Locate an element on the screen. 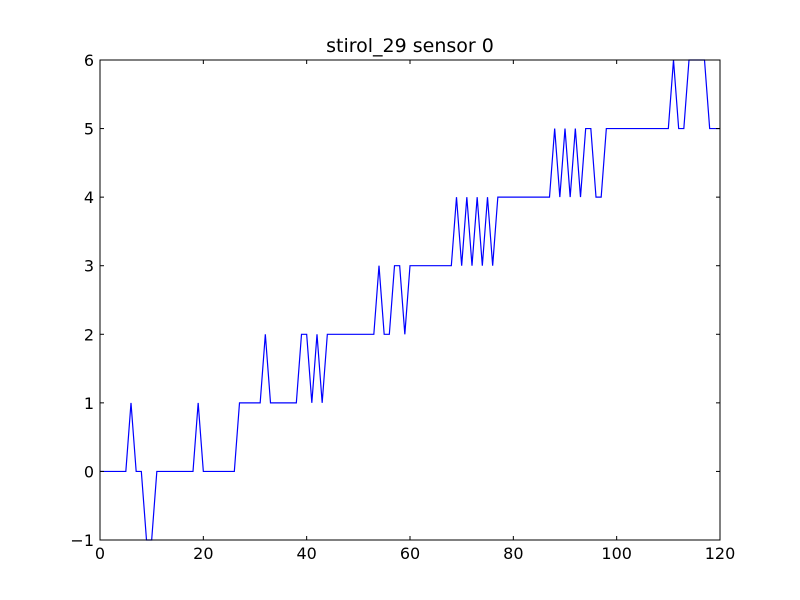  x-tick-label: 40 is located at coordinates (306, 553).